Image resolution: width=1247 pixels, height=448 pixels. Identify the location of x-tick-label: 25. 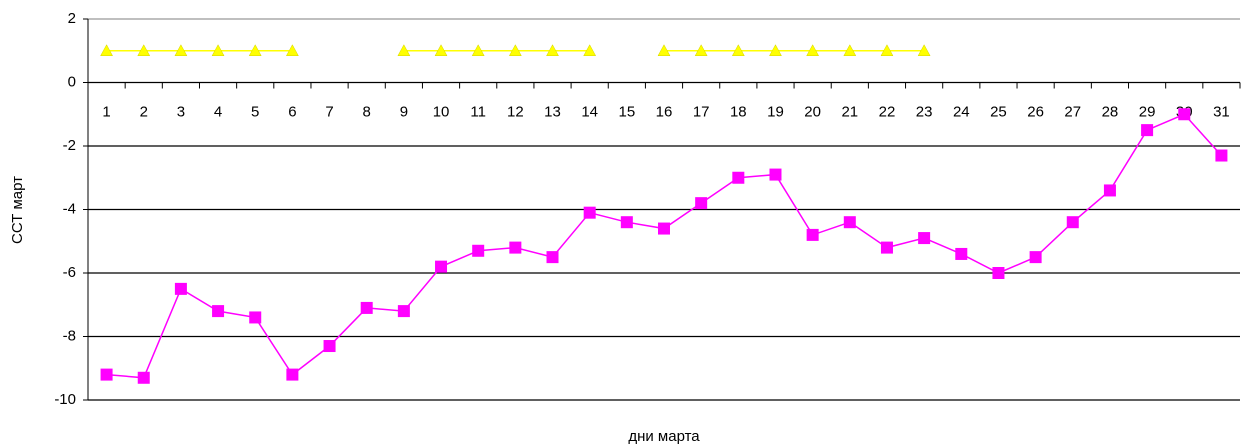
(998, 111).